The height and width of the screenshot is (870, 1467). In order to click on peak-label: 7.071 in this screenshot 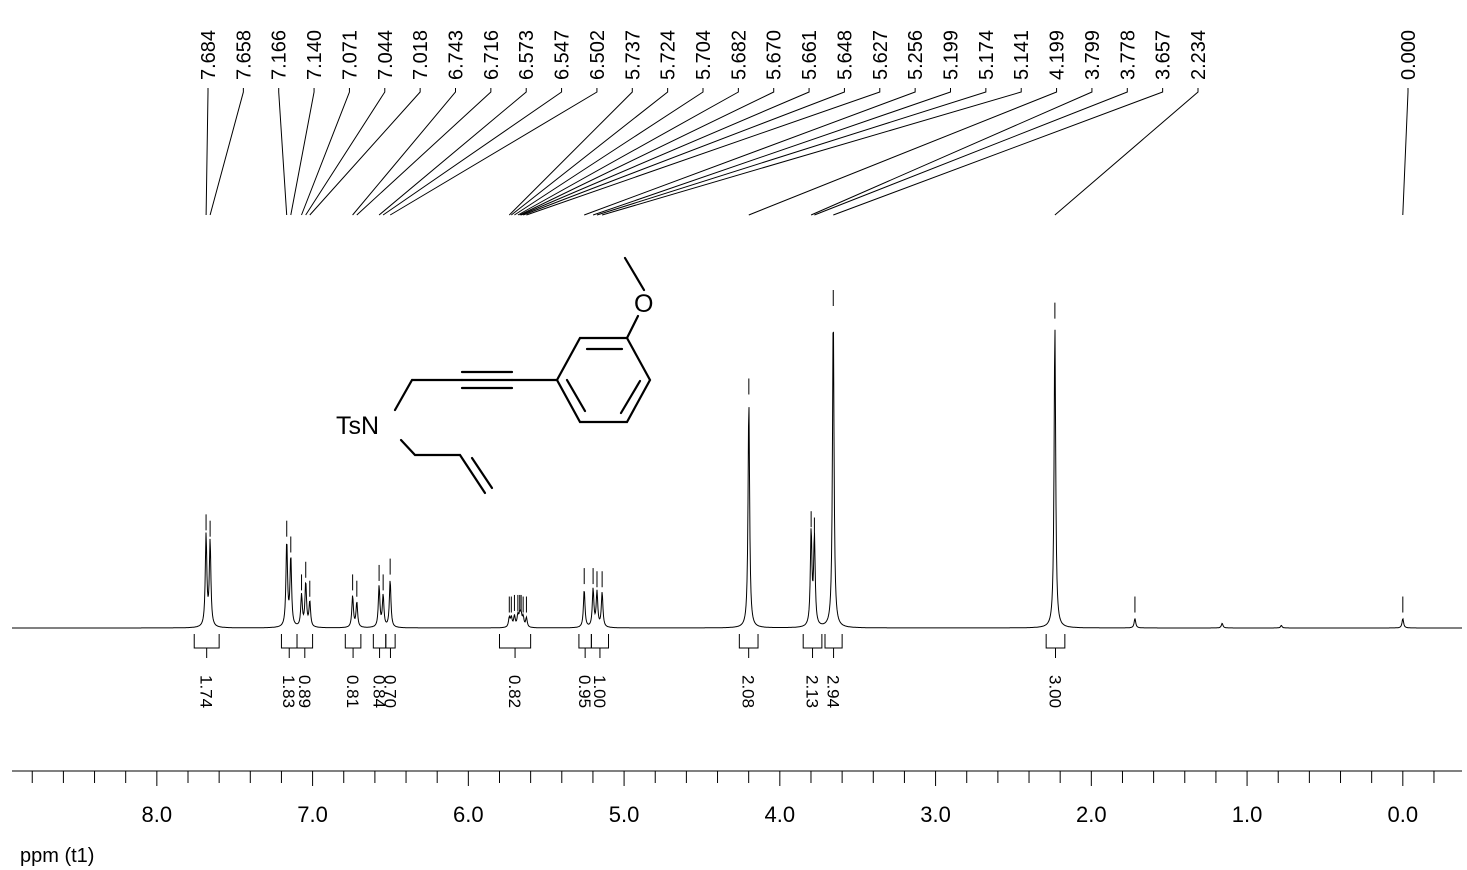, I will do `click(350, 55)`.